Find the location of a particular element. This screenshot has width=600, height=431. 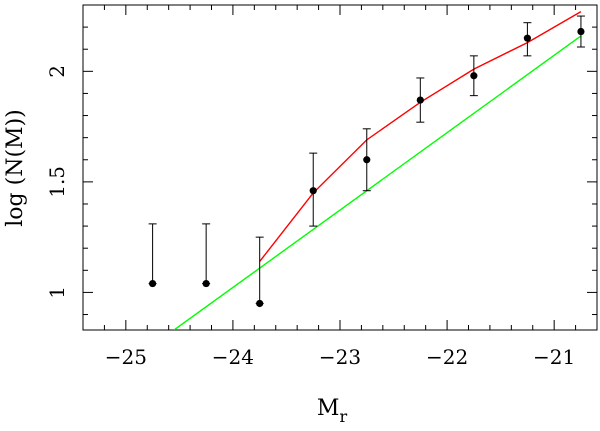

x-tick-label: −21 is located at coordinates (554, 357).